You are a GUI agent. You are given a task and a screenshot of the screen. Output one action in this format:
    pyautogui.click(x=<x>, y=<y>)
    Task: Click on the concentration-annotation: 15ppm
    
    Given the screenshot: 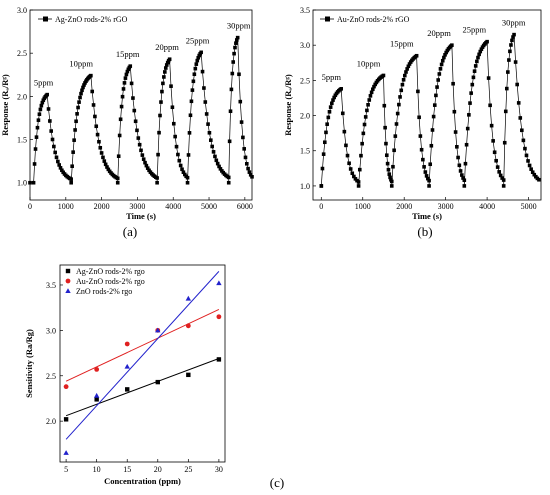 What is the action you would take?
    pyautogui.click(x=128, y=54)
    